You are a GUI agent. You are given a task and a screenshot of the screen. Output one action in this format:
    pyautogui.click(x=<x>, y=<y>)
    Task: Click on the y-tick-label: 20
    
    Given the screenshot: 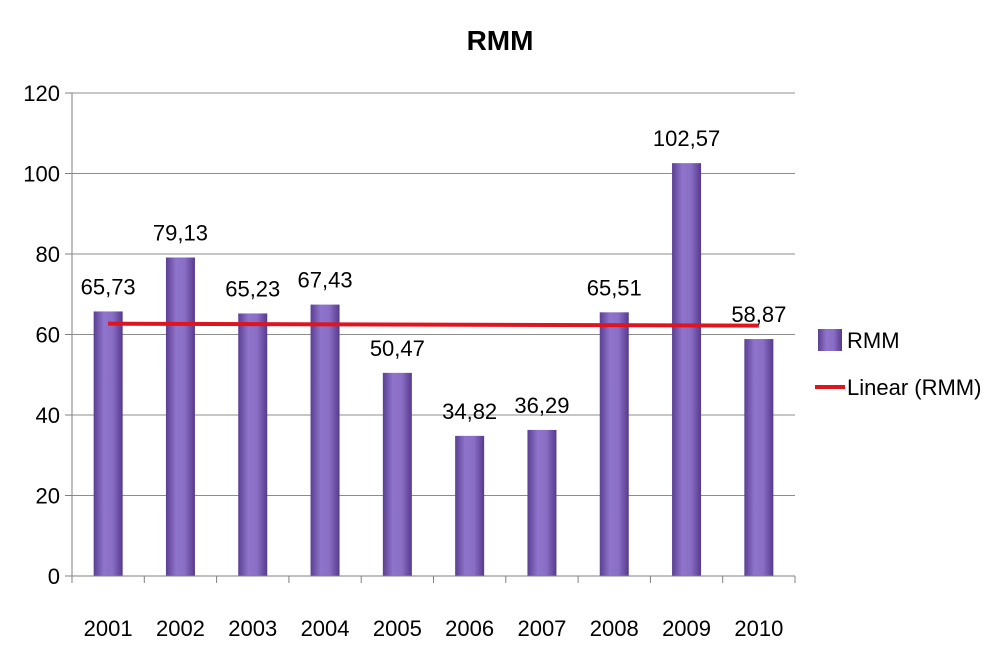 What is the action you would take?
    pyautogui.click(x=48, y=496)
    